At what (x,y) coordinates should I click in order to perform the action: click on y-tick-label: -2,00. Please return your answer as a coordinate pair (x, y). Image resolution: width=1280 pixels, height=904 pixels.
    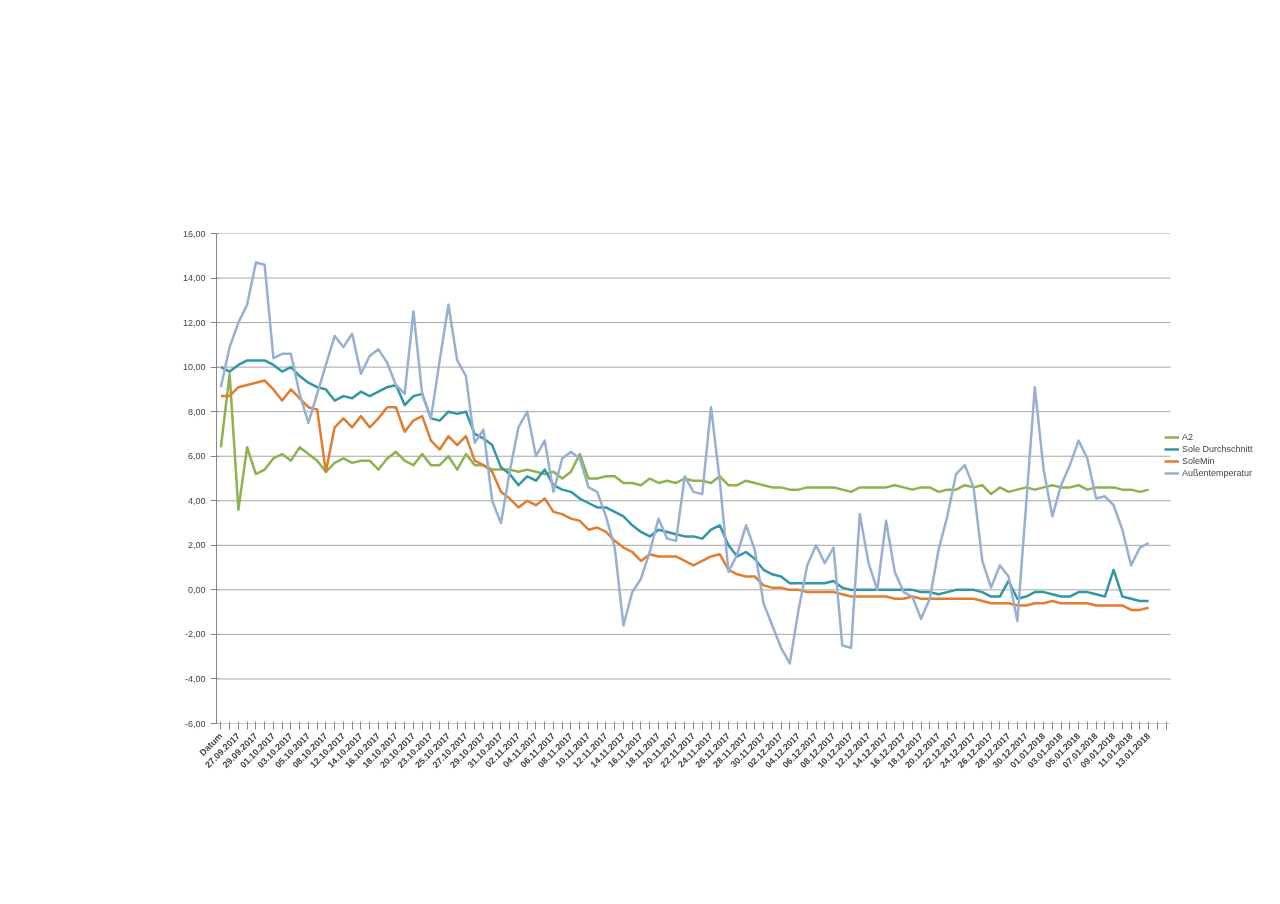
    Looking at the image, I should click on (195, 634).